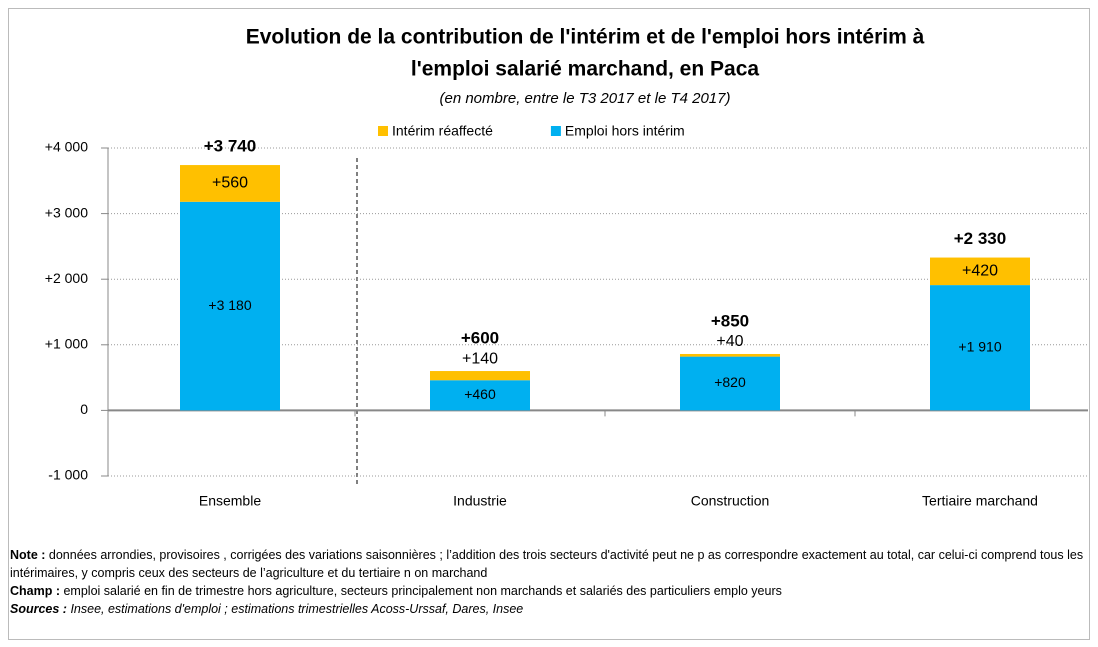 Image resolution: width=1098 pixels, height=647 pixels. I want to click on note-label: Note :, so click(28, 555).